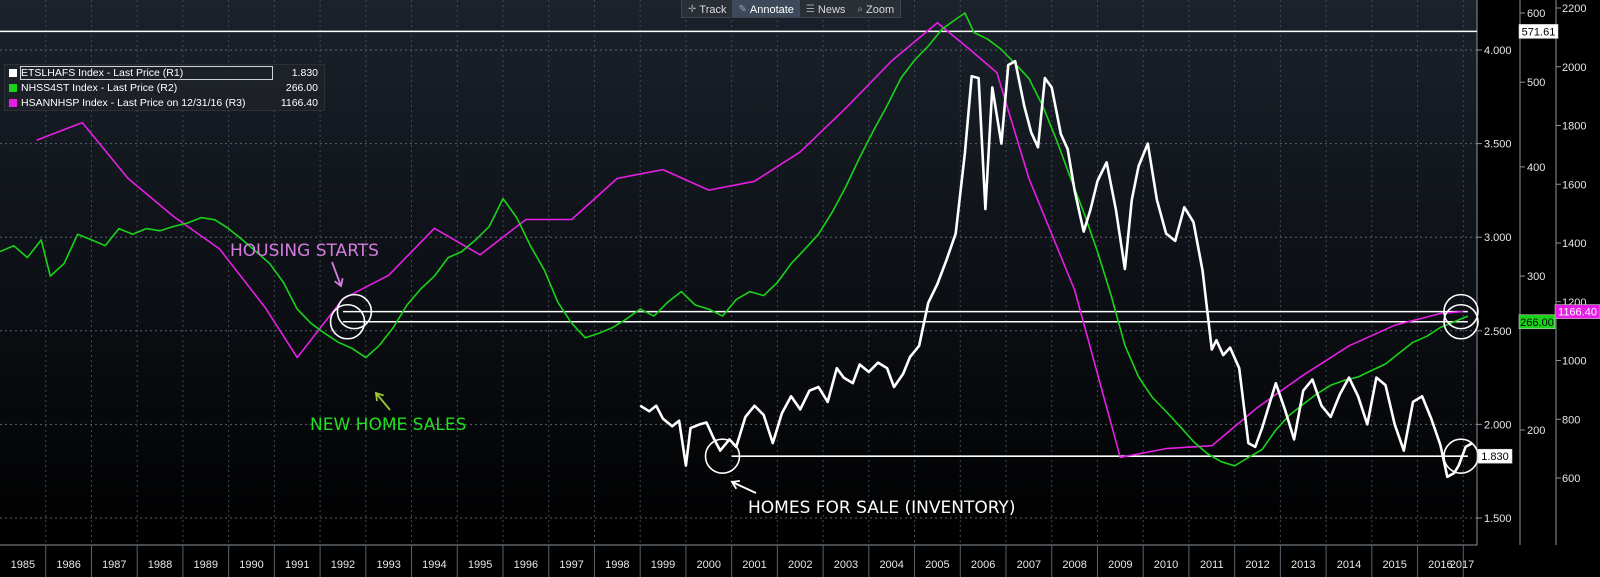 This screenshot has height=577, width=1600. What do you see at coordinates (1574, 362) in the screenshot?
I see `r3-tick-label: 1000` at bounding box center [1574, 362].